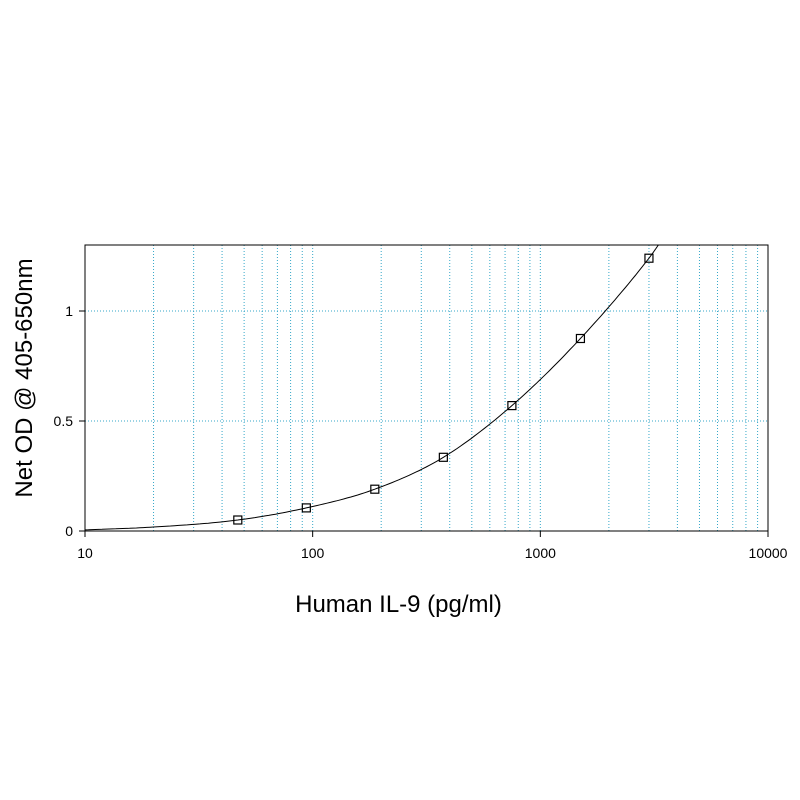 The width and height of the screenshot is (800, 800). I want to click on x-tick-label: 100, so click(313, 553).